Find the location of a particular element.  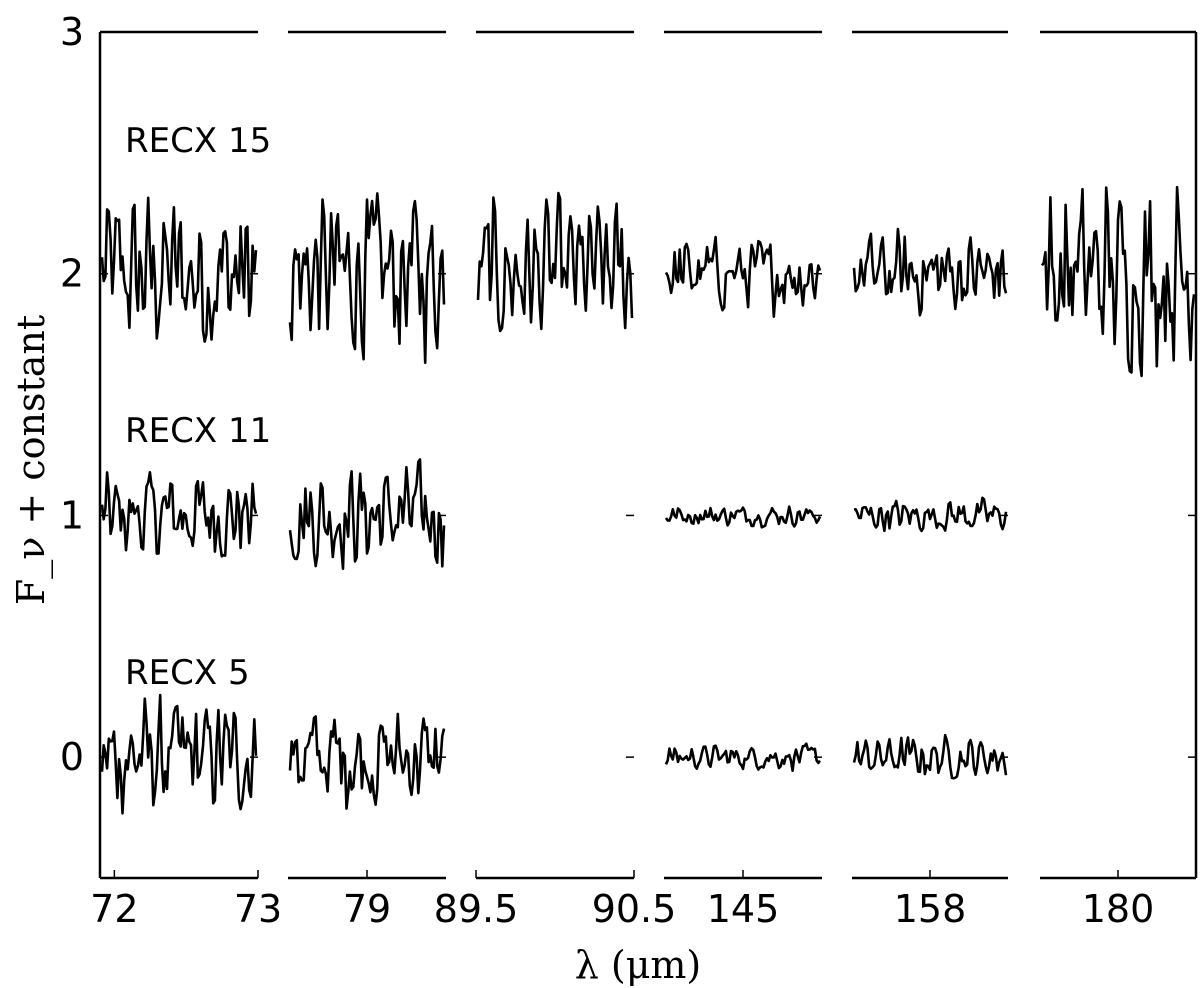

x-tick-label-1-0: 79 is located at coordinates (367, 909).